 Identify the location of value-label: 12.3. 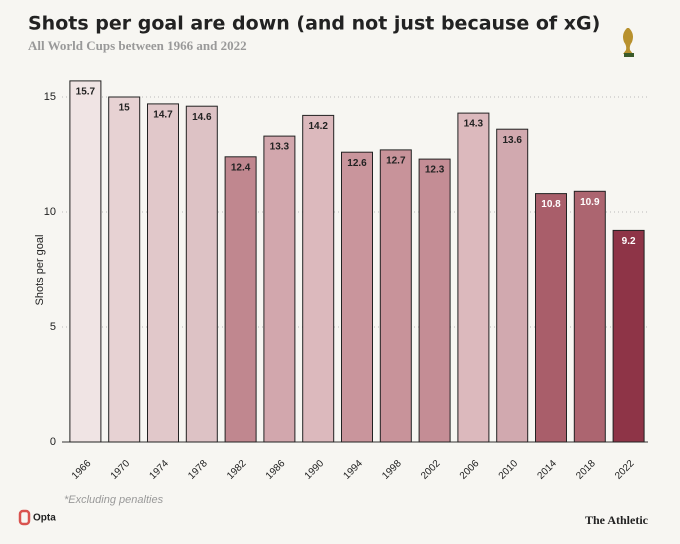
(435, 170).